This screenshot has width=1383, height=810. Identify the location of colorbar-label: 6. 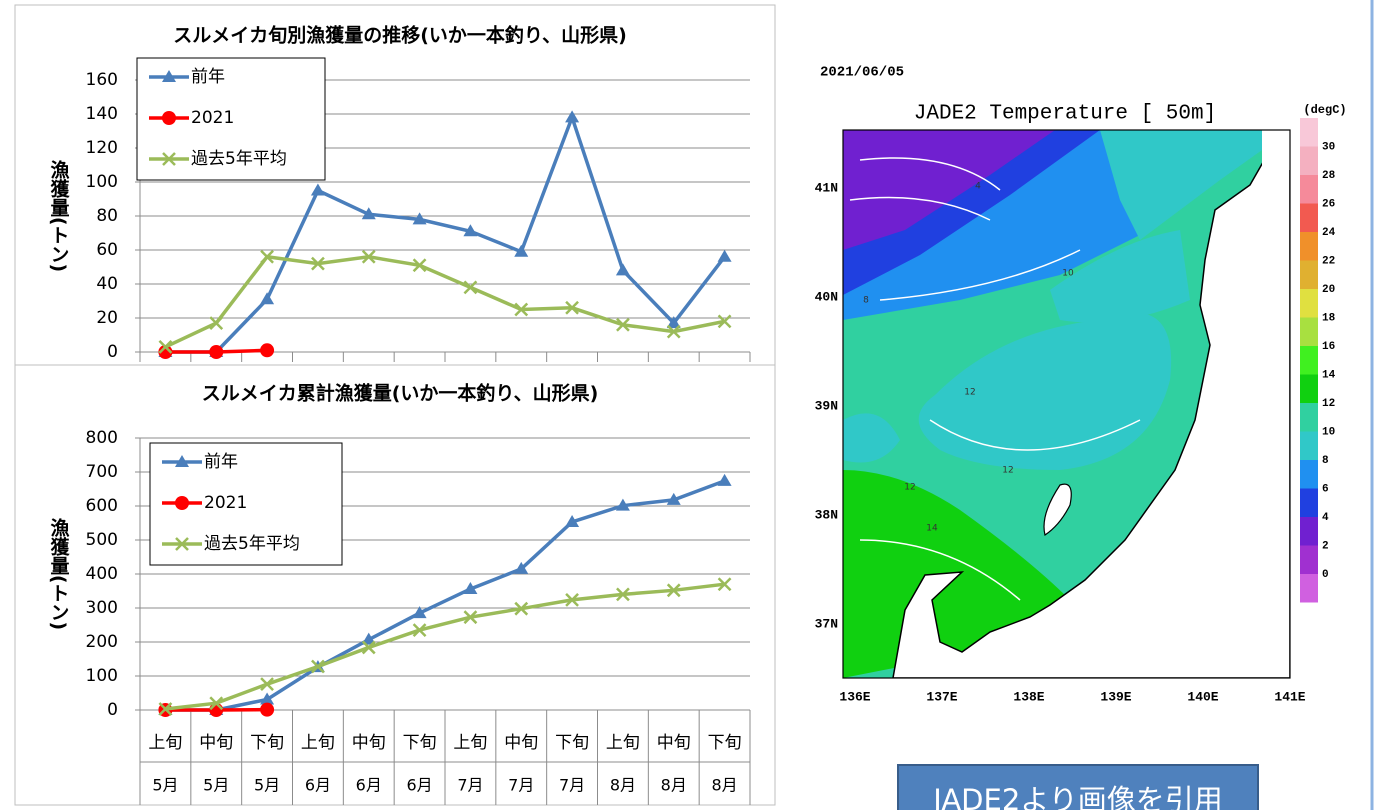
(1325, 489).